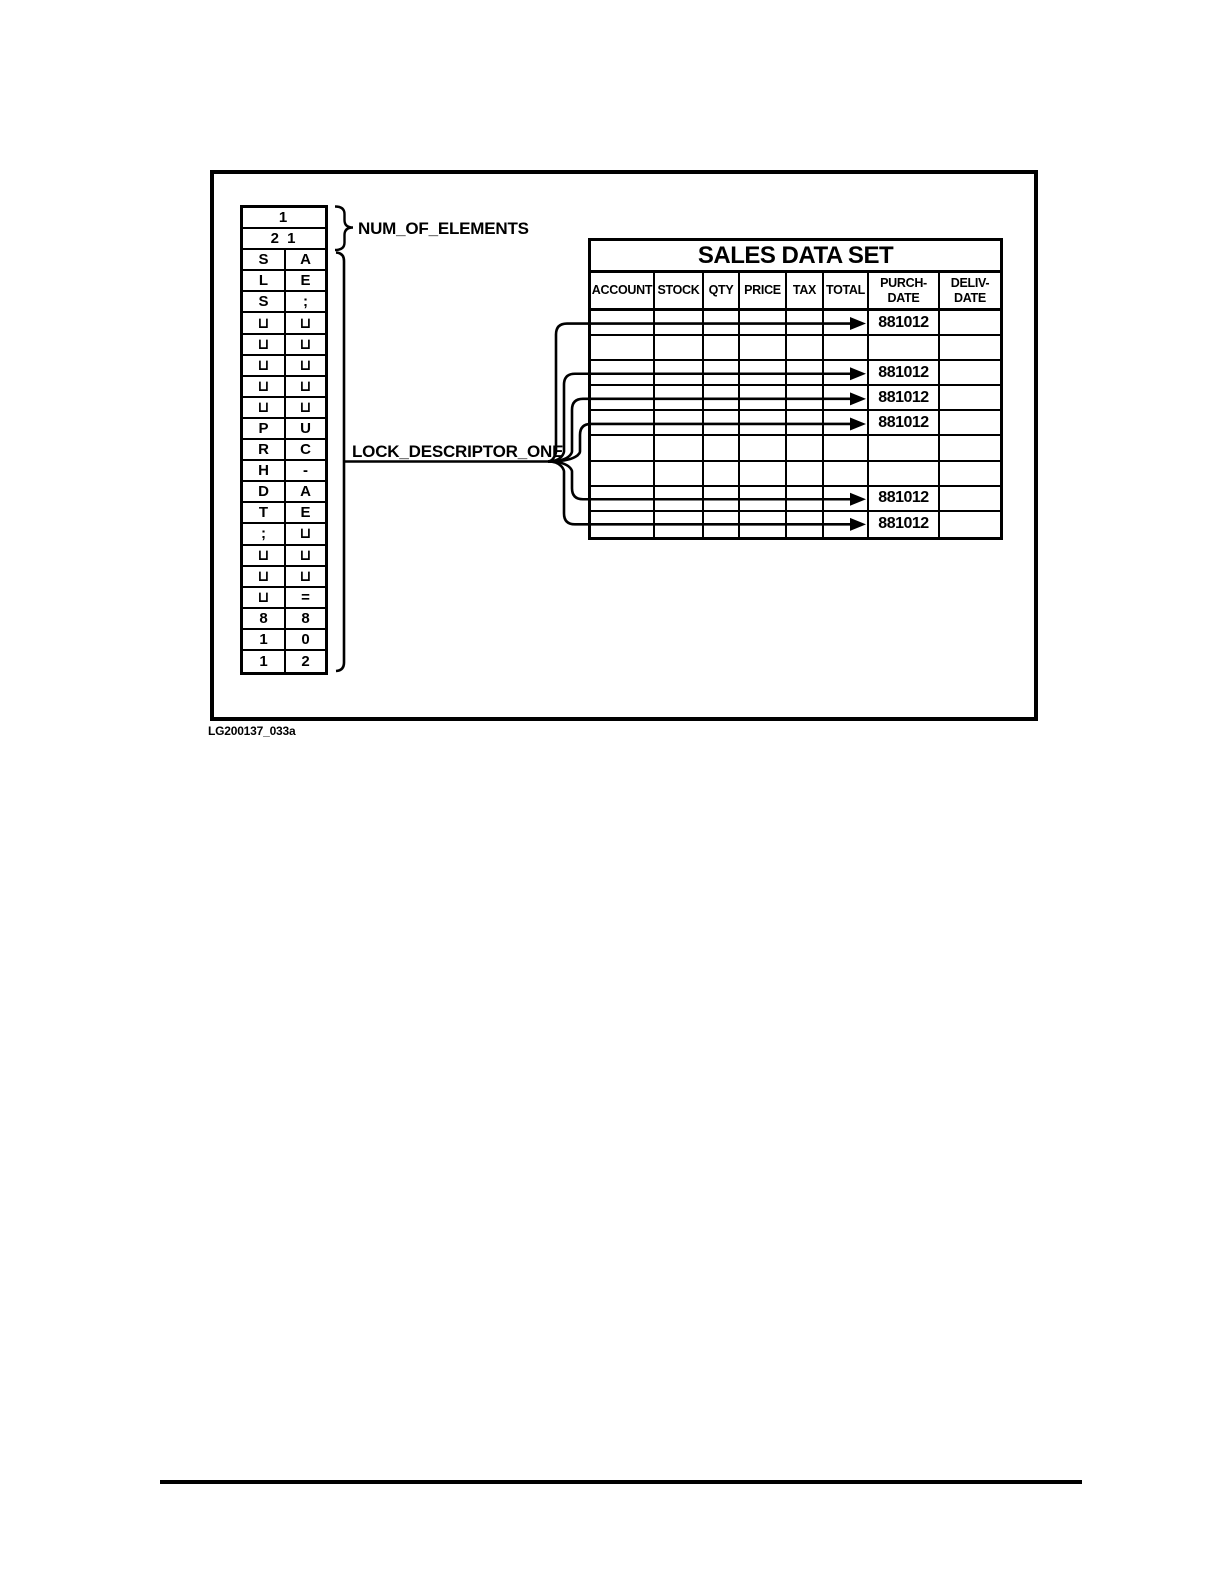  I want to click on memory-cell: S, so click(263, 260).